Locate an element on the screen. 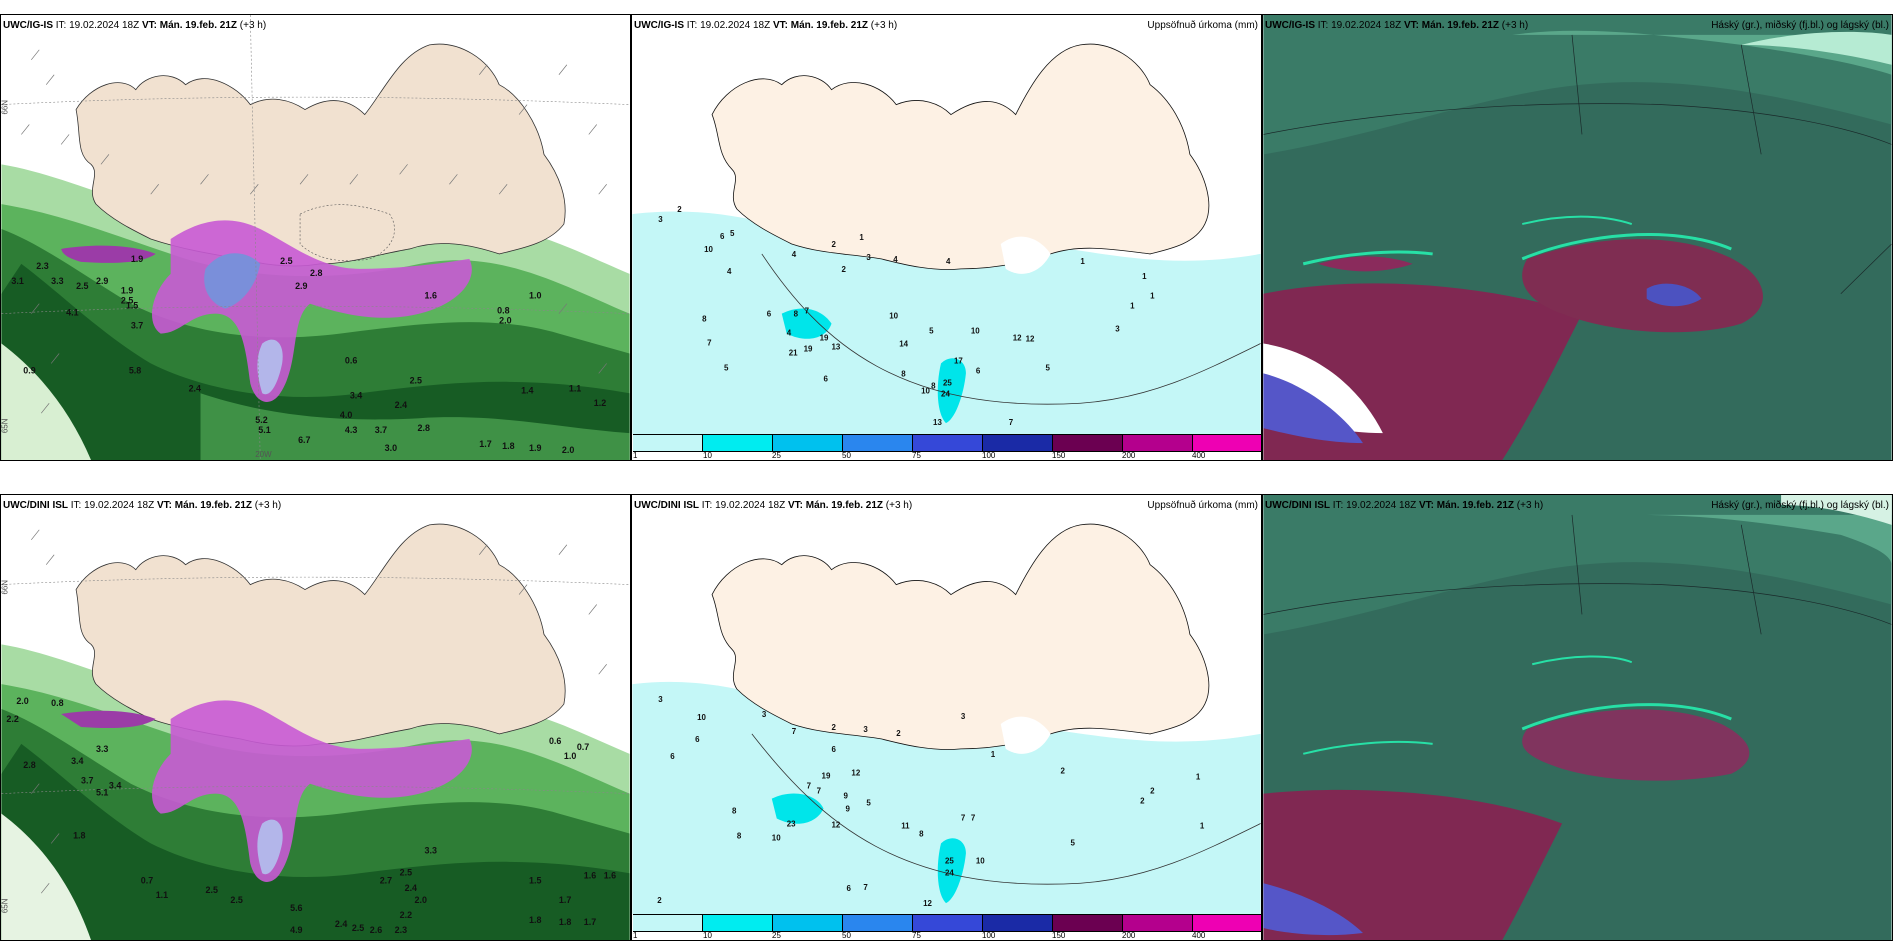  wind-value: 0.9 is located at coordinates (29, 370).